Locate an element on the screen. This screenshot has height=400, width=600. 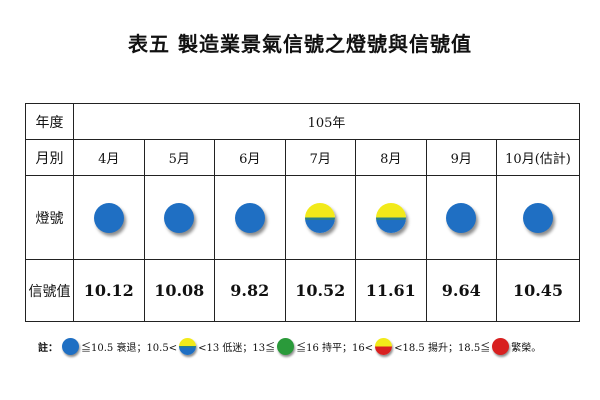
legend-text: ≦10.5 衰退；10.5< is located at coordinates (129, 348).